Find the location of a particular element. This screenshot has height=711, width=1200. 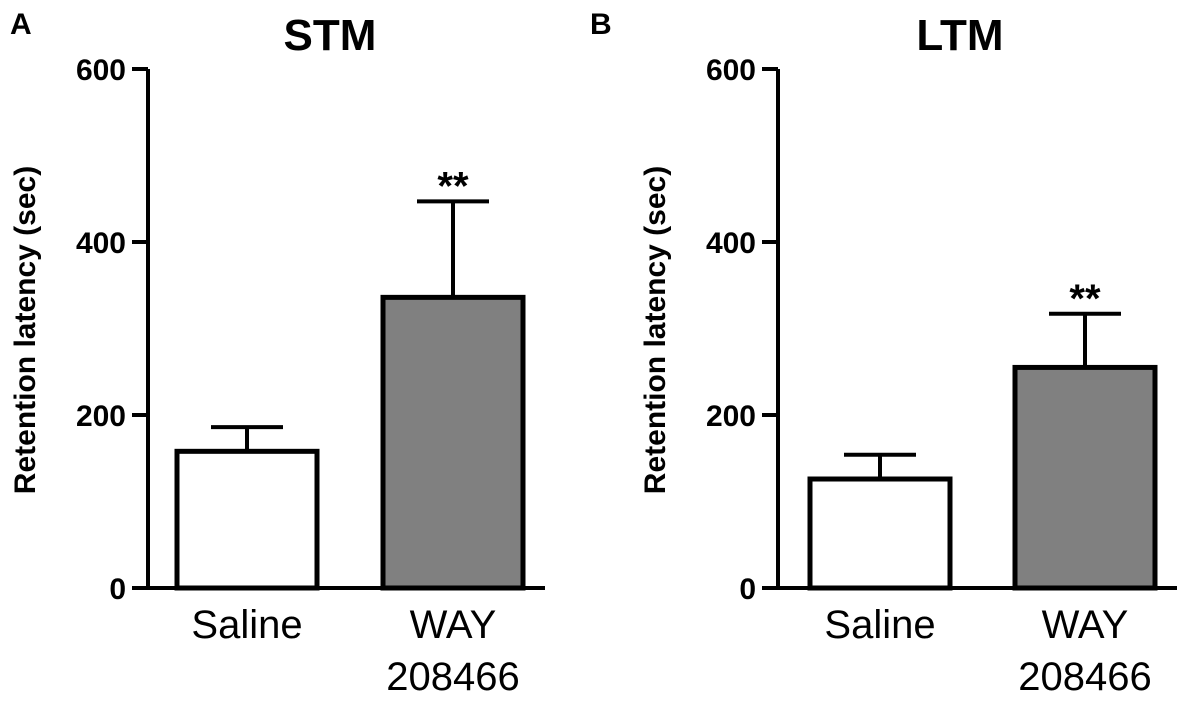

panel-letter: A is located at coordinates (21, 24).